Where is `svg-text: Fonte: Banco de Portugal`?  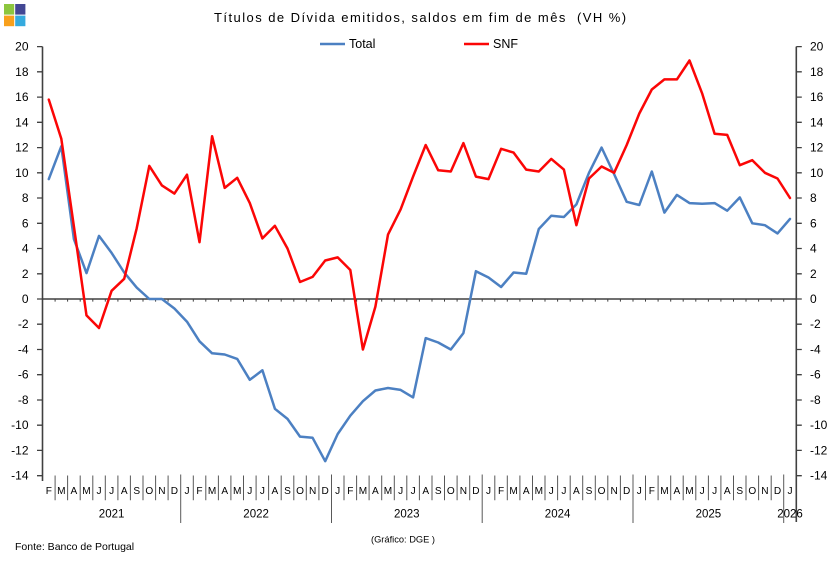
svg-text: Fonte: Banco de Portugal is located at coordinates (74, 547).